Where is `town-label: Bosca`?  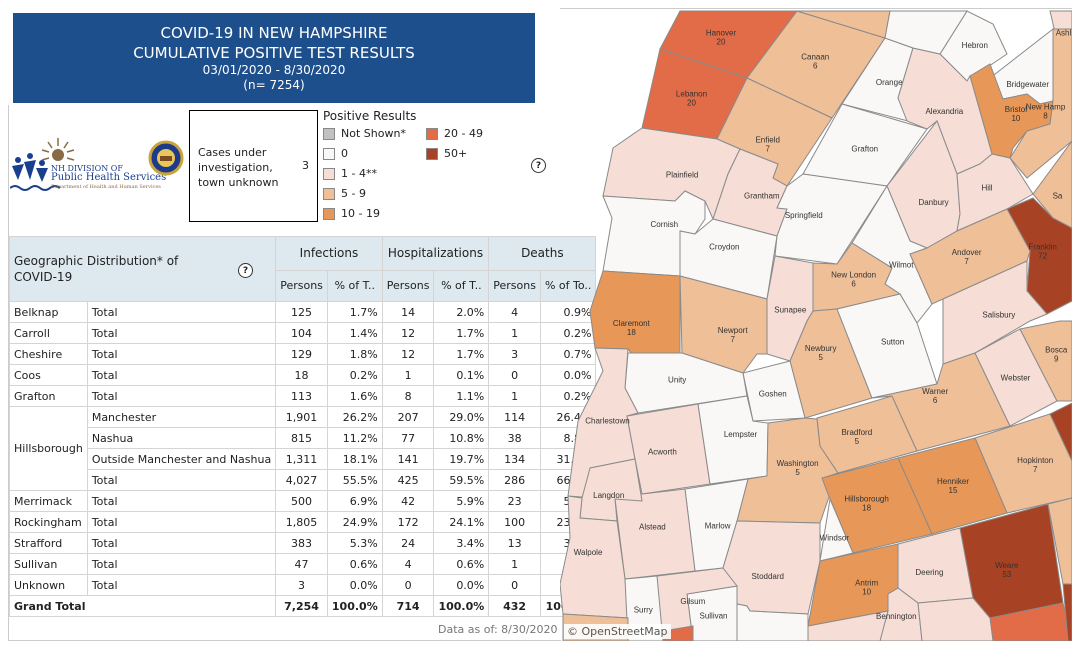
town-label: Bosca is located at coordinates (1056, 350).